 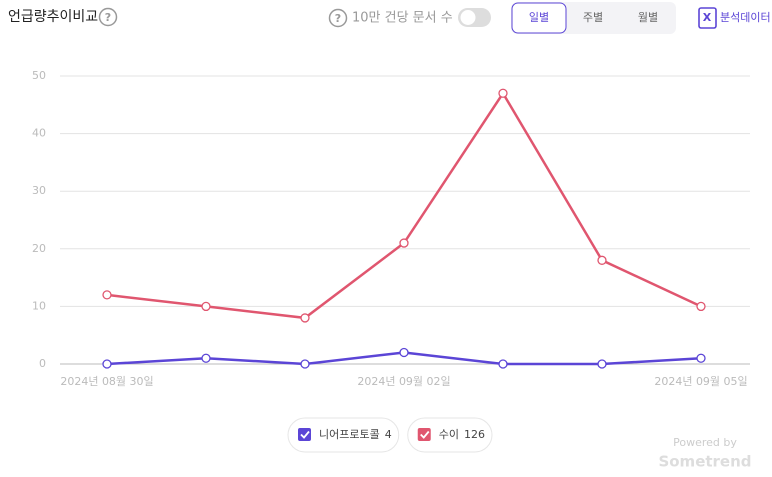 I want to click on legend-total: 126, so click(x=474, y=434).